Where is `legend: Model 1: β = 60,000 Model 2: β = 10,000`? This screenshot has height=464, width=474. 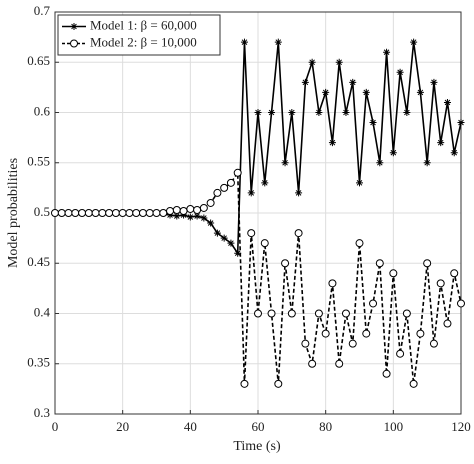 legend: Model 1: β = 60,000 Model 2: β = 10,000 is located at coordinates (139, 35).